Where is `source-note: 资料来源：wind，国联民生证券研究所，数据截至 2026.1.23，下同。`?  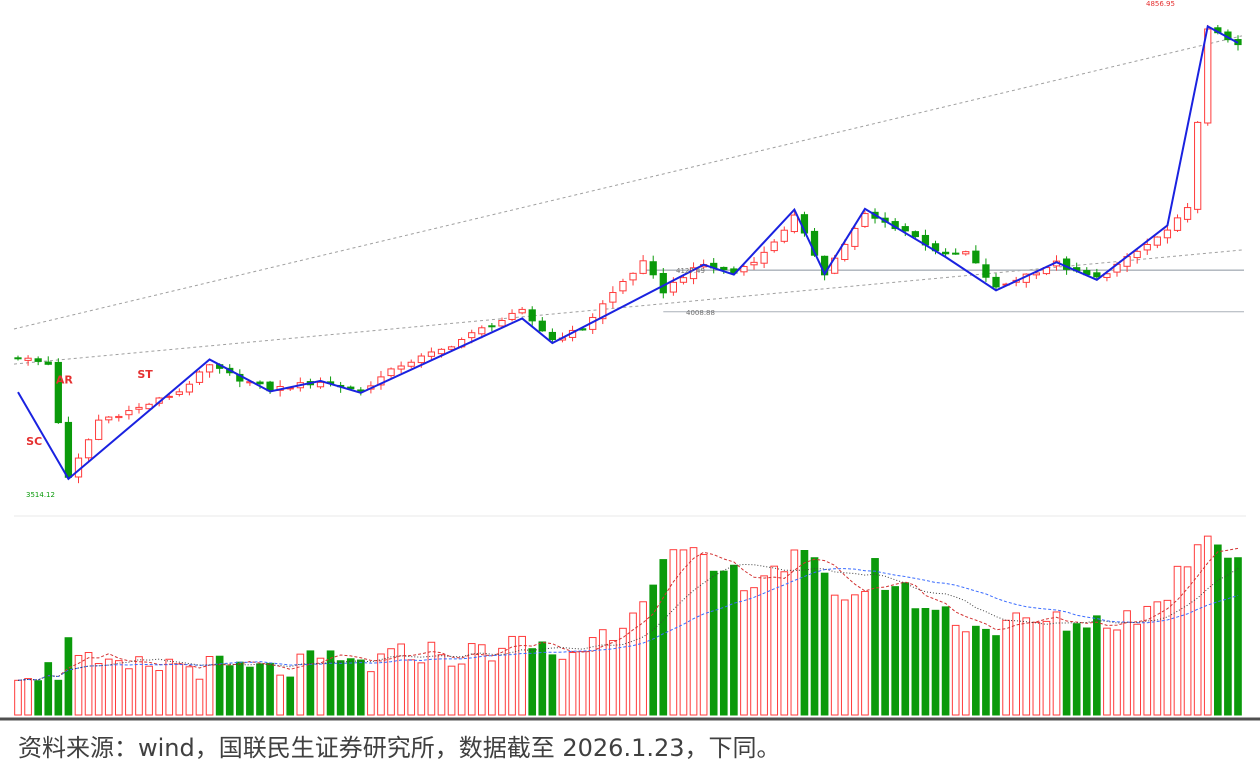 source-note: 资料来源：wind，国联民生证券研究所，数据截至 2026.1.23，下同。 is located at coordinates (399, 748).